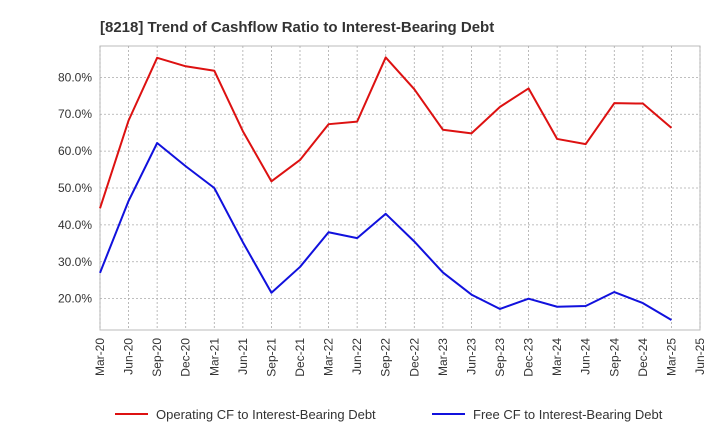 This screenshot has width=720, height=440. I want to click on x-tick-label: Jun-25, so click(700, 356).